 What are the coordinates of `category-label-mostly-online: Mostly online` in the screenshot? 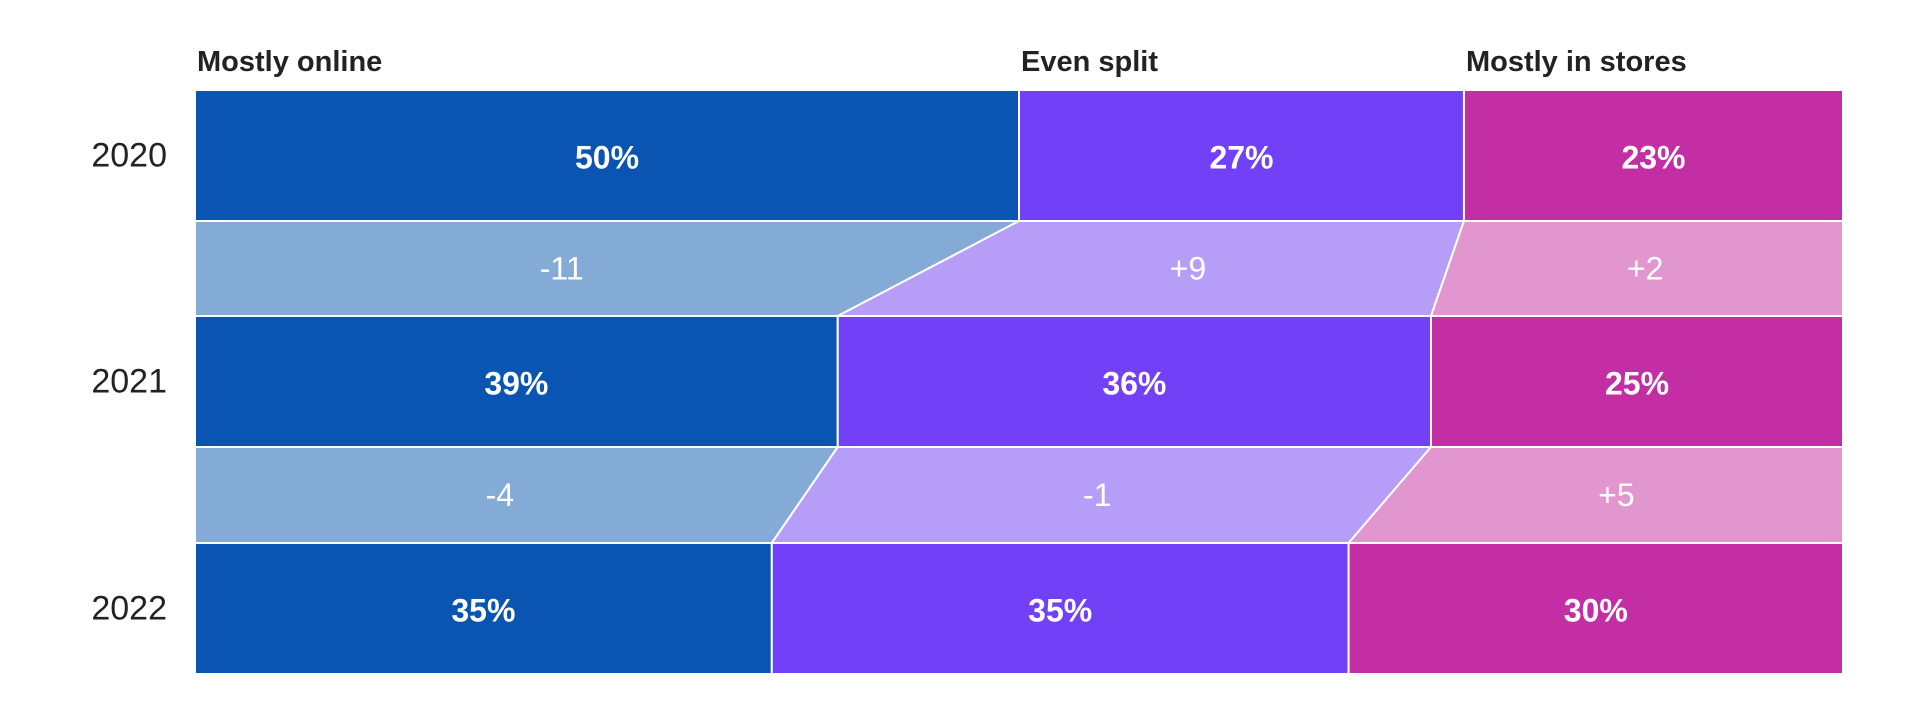 It's located at (289, 62).